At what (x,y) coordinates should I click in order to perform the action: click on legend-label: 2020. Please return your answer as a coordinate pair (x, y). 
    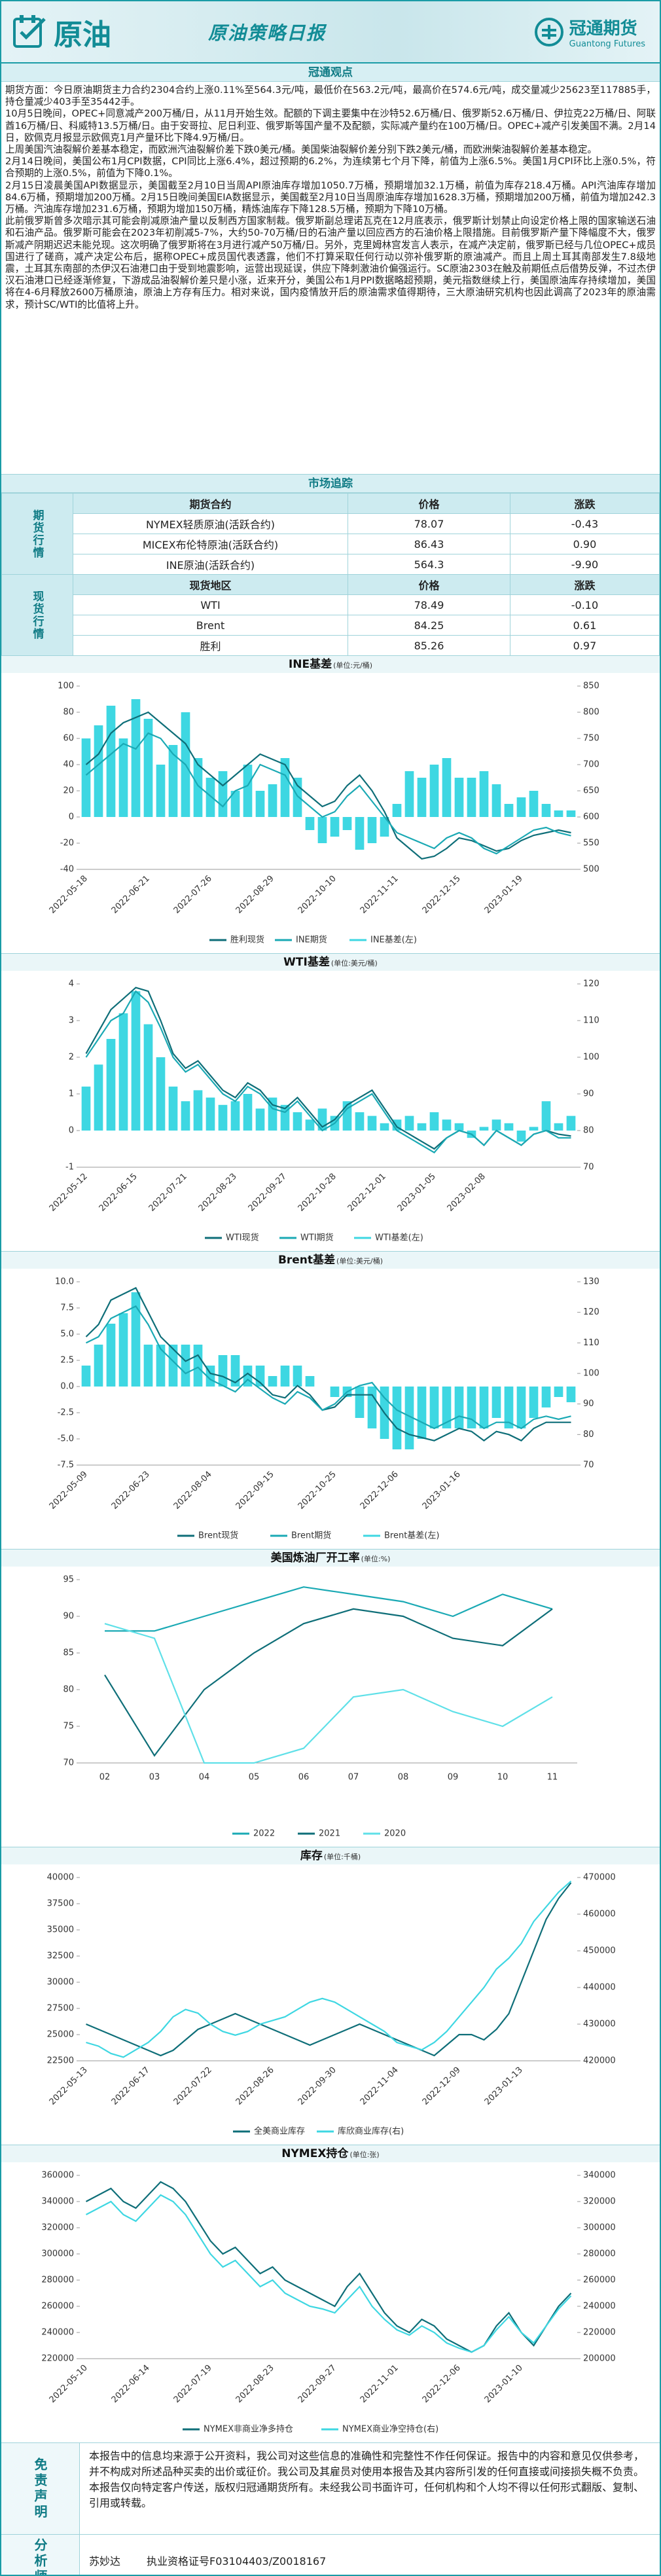
    Looking at the image, I should click on (395, 1834).